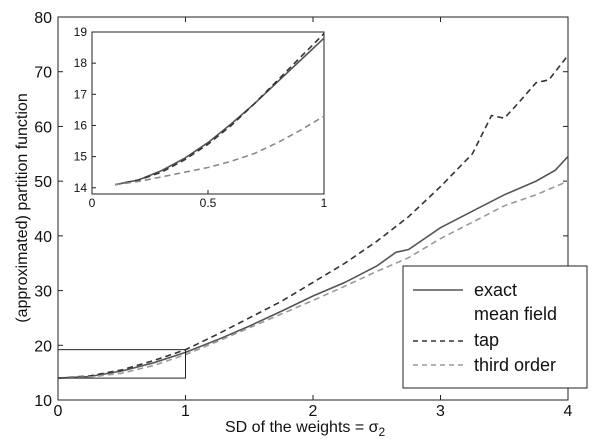  Describe the element at coordinates (121, 364) in the screenshot. I see `zoom-region-box` at that location.